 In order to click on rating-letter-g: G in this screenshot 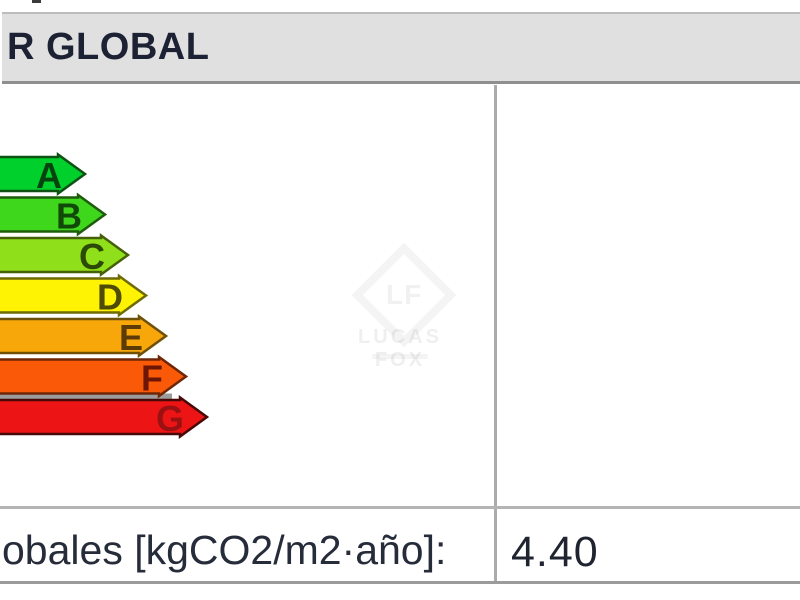, I will do `click(170, 418)`.